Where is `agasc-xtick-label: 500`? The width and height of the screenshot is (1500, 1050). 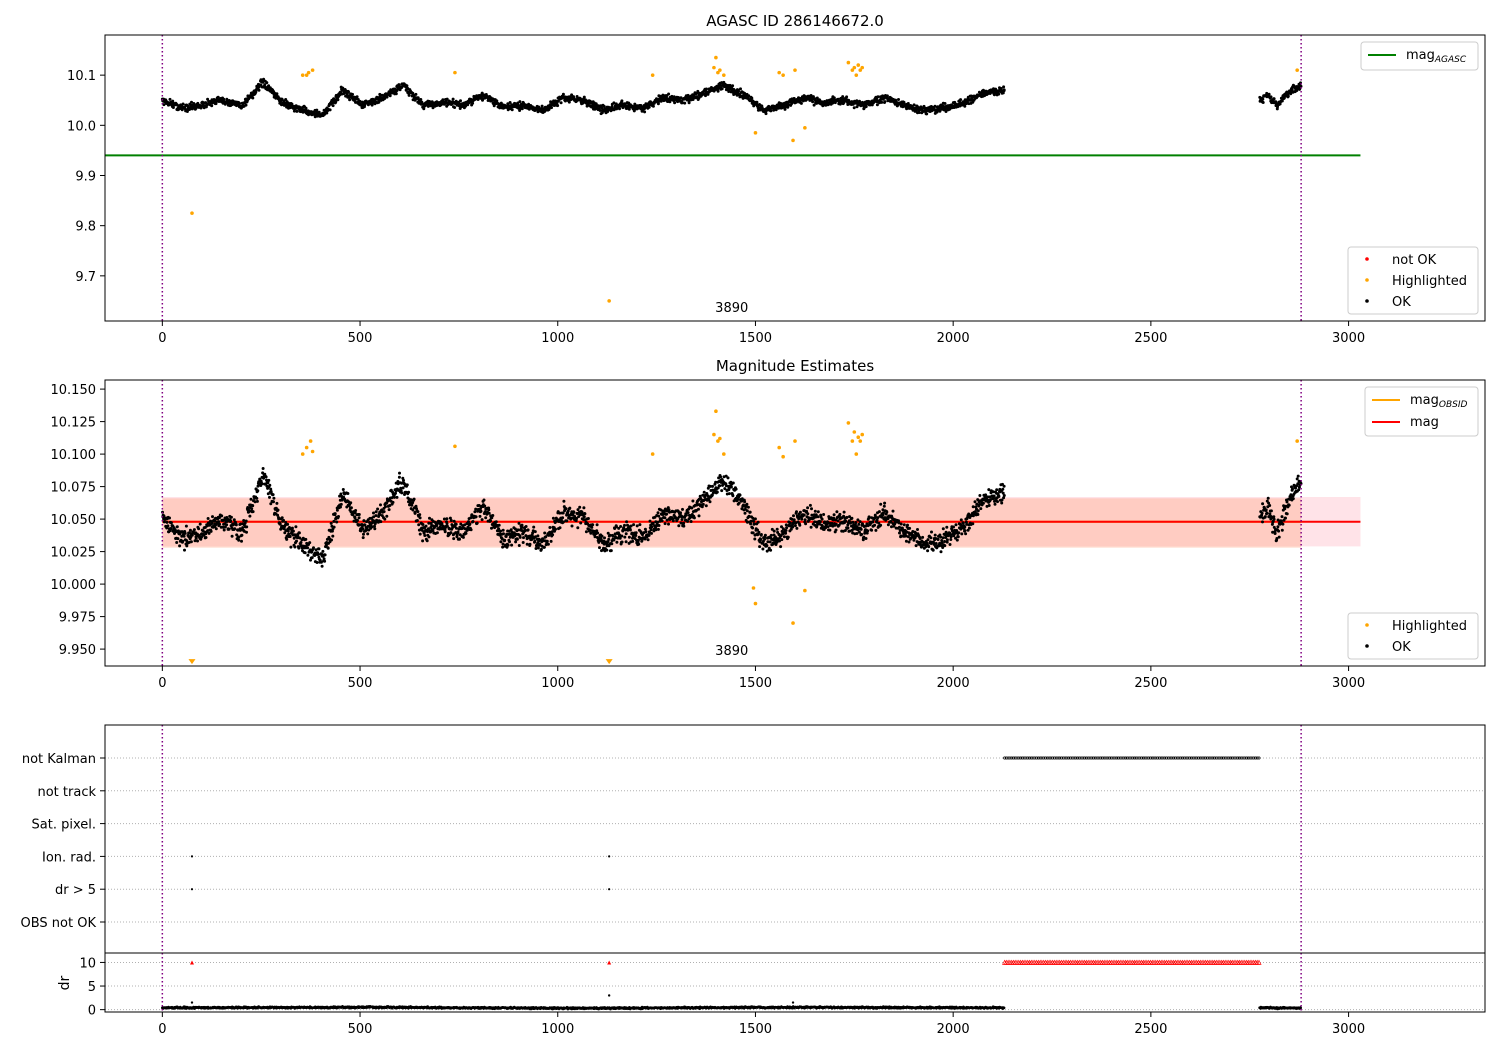 agasc-xtick-label: 500 is located at coordinates (360, 338).